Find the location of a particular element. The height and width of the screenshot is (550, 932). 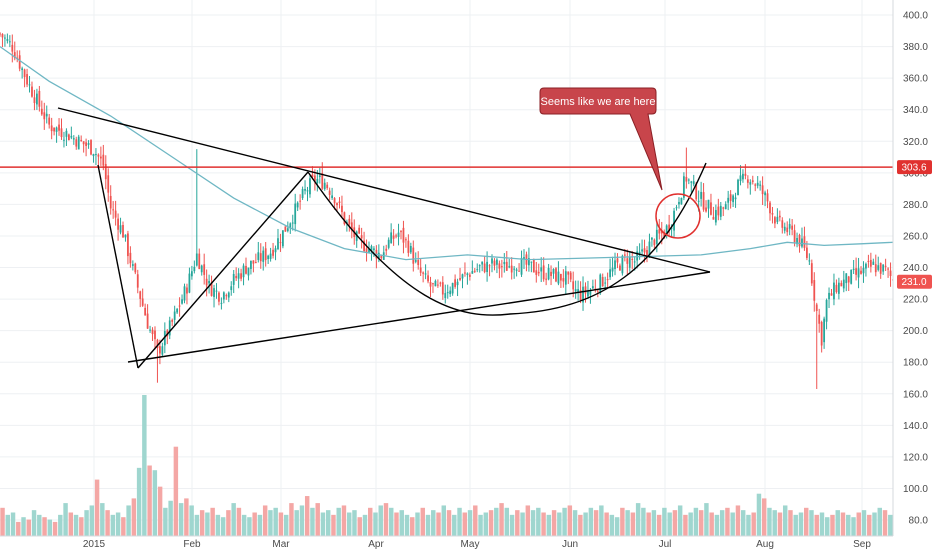

y-tick-label: 240.0 is located at coordinates (915, 268).